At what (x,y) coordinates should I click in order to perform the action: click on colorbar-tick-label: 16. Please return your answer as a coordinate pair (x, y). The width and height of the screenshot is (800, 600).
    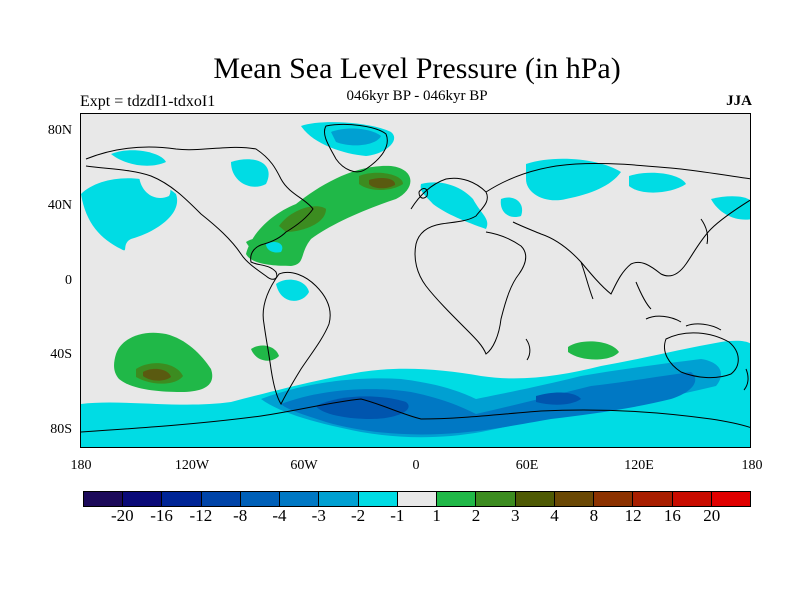
    Looking at the image, I should click on (672, 515).